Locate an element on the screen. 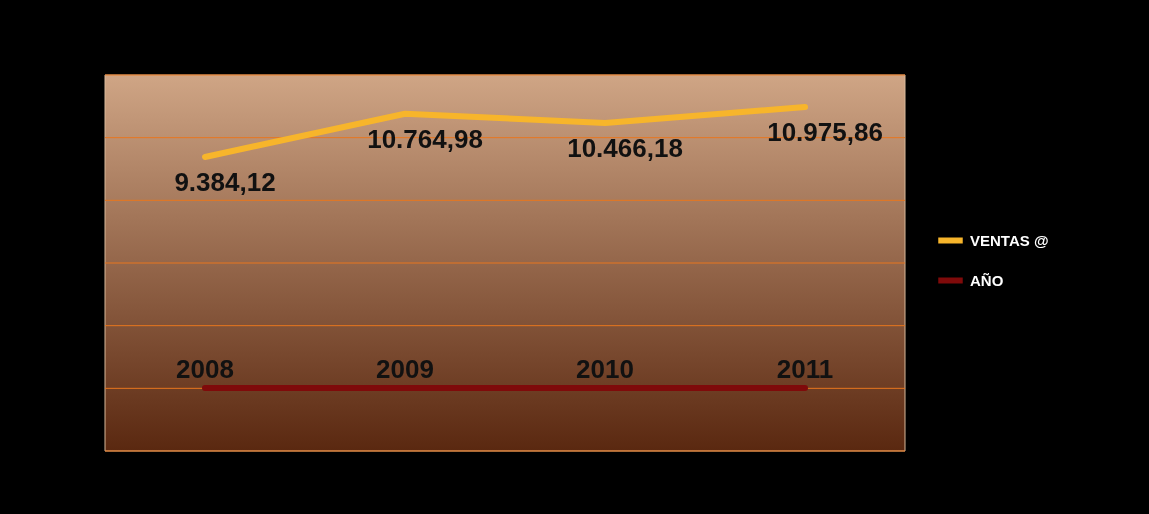 The width and height of the screenshot is (1149, 514). data-label: 10.466,18 is located at coordinates (625, 148).